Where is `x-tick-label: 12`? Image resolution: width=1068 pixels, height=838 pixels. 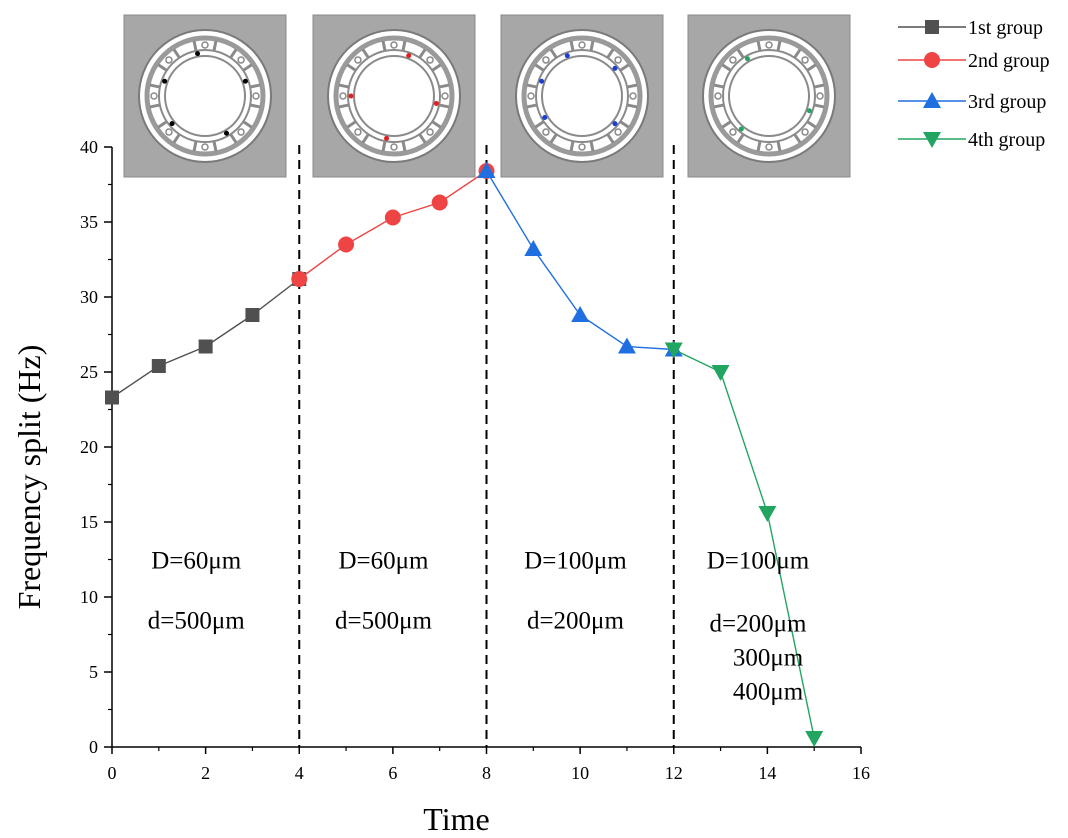 x-tick-label: 12 is located at coordinates (674, 773).